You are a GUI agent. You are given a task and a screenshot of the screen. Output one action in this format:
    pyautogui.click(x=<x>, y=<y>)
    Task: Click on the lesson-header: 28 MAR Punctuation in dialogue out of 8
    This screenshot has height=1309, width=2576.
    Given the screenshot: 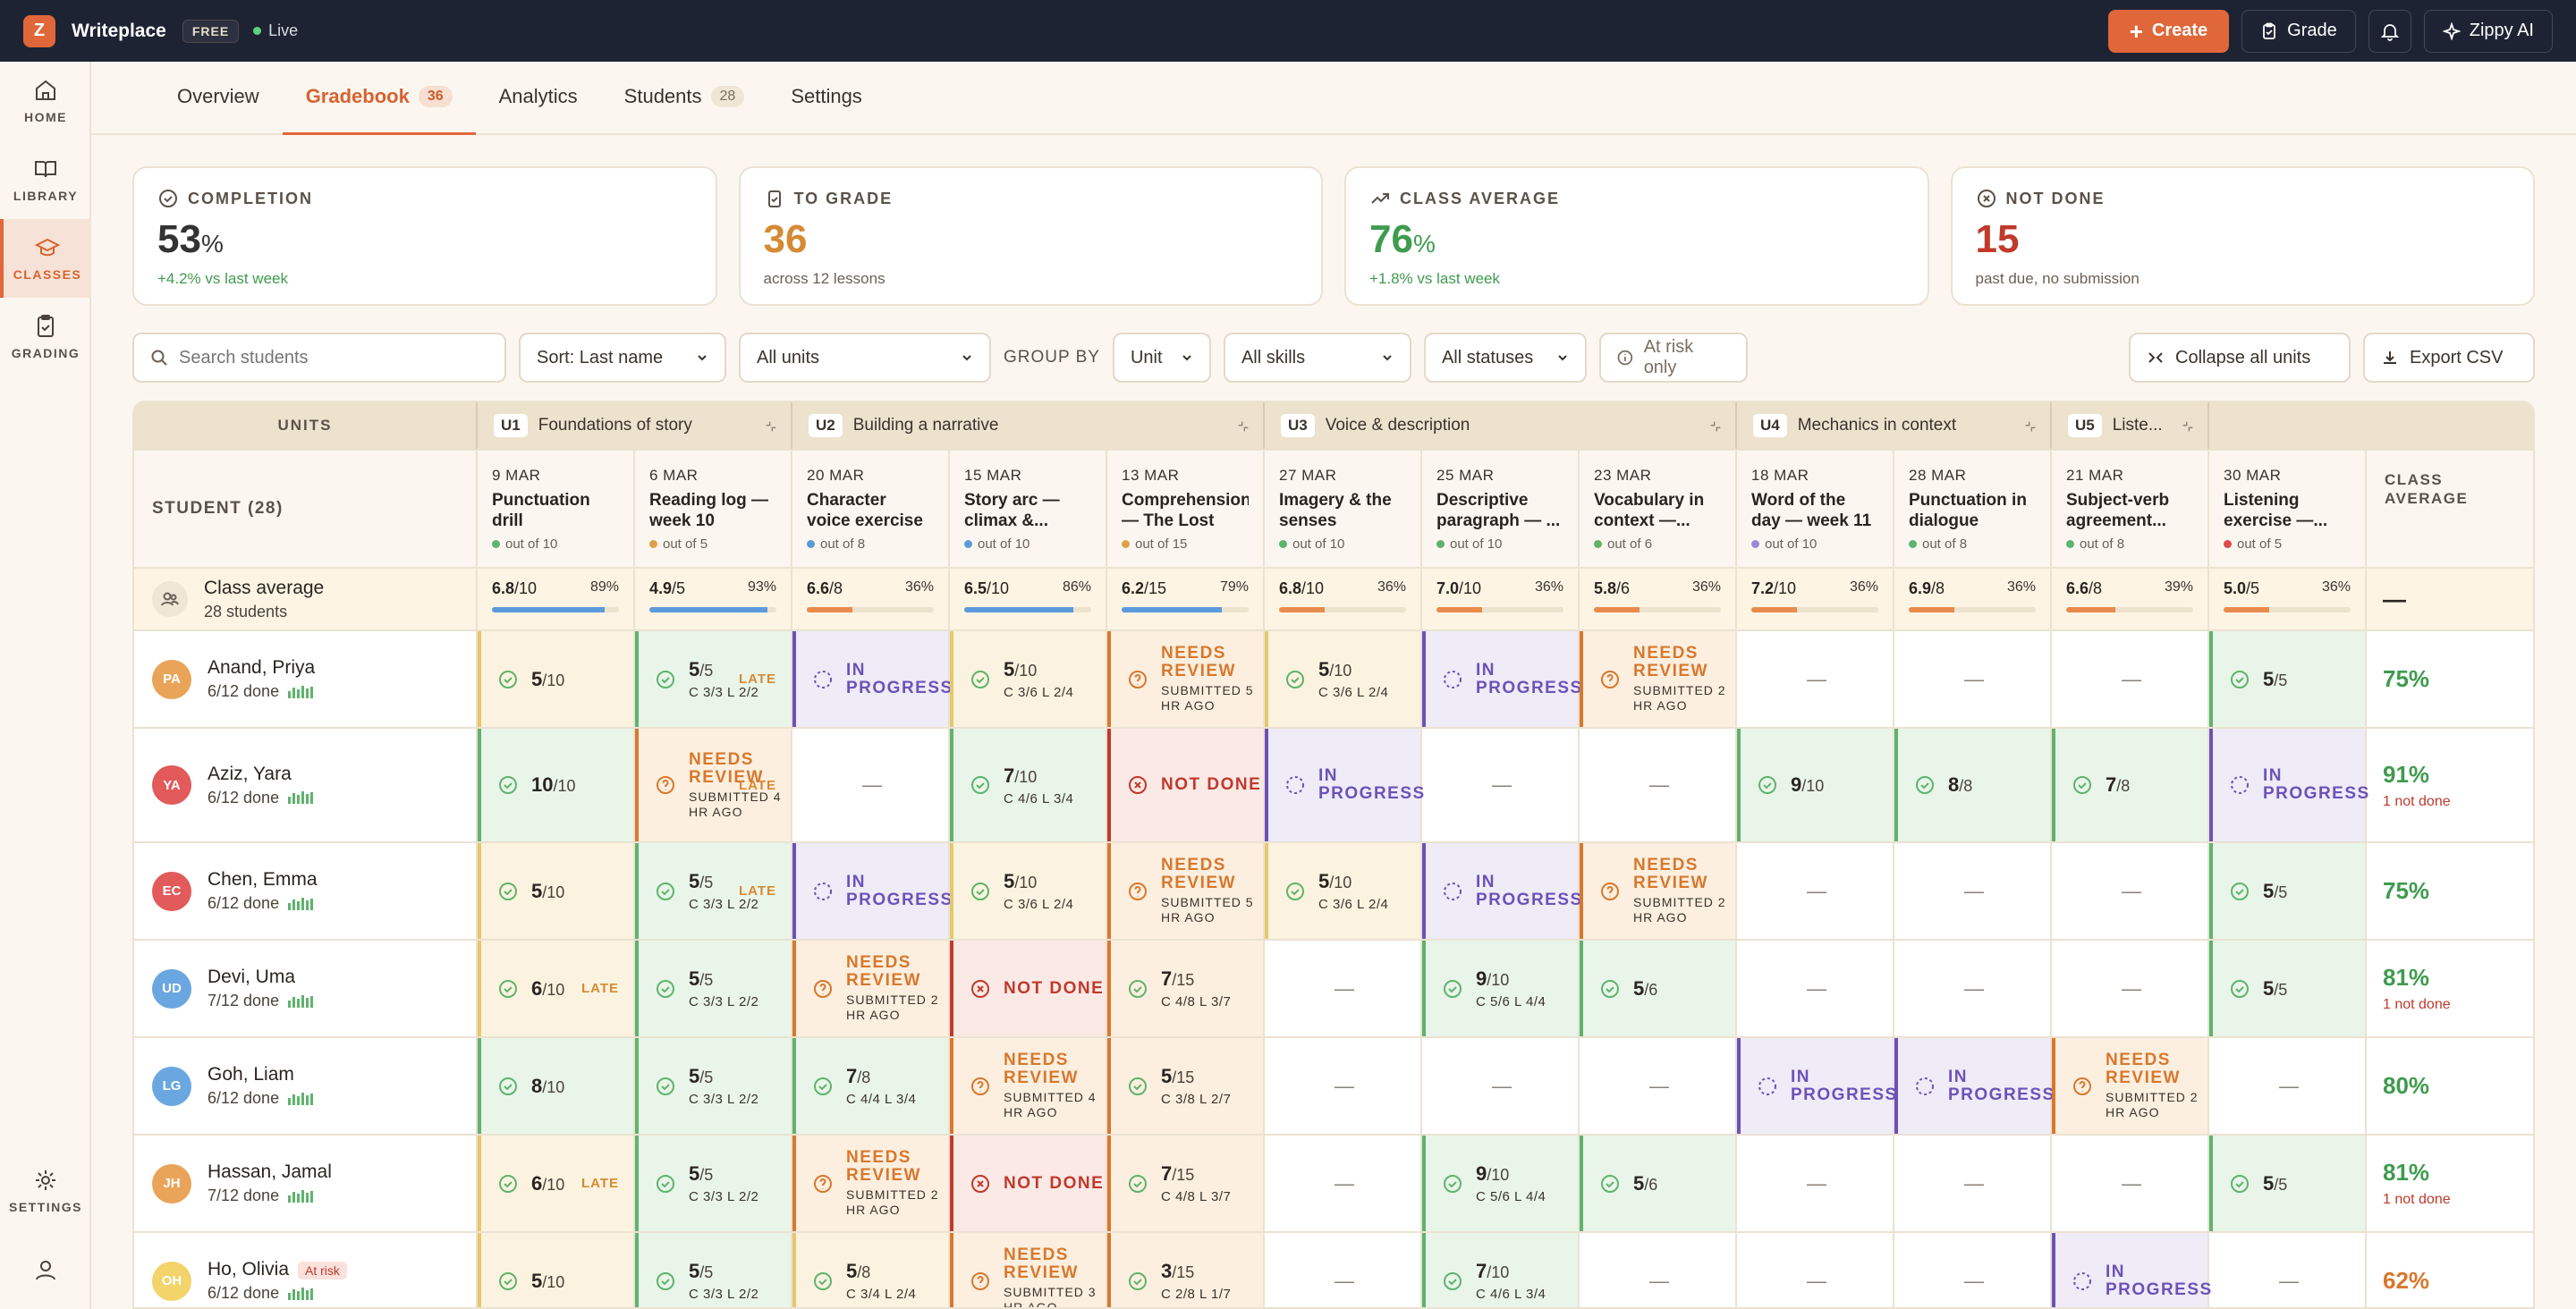 What is the action you would take?
    pyautogui.click(x=1973, y=509)
    